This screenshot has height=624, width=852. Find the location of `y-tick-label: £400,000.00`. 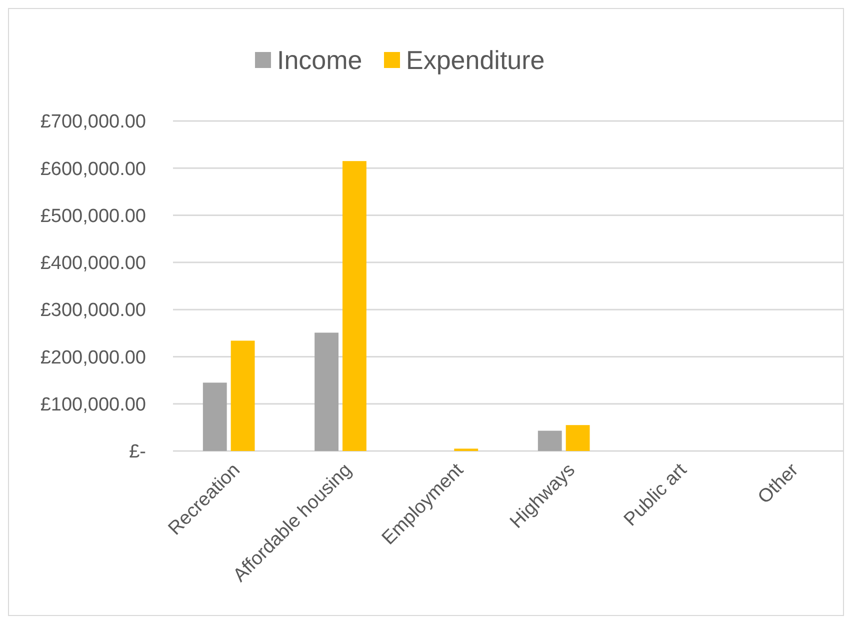

y-tick-label: £400,000.00 is located at coordinates (93, 263).